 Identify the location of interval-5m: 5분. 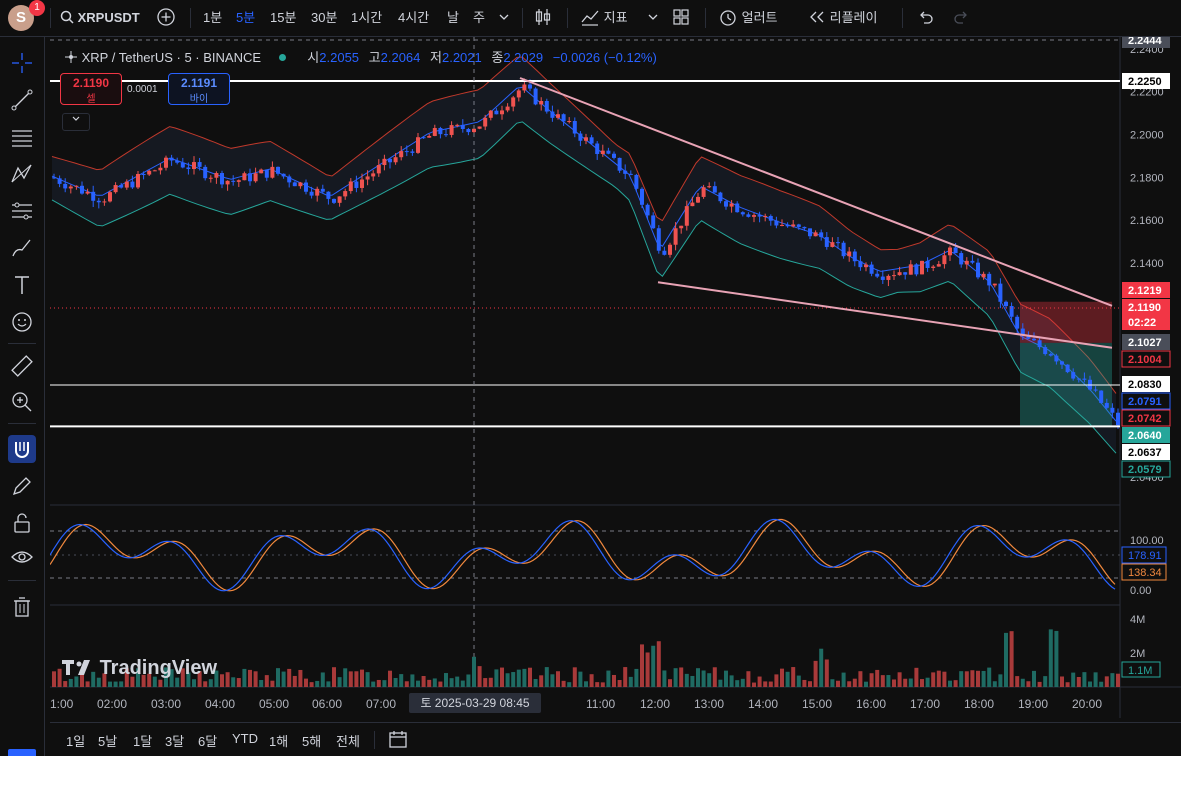
(246, 17).